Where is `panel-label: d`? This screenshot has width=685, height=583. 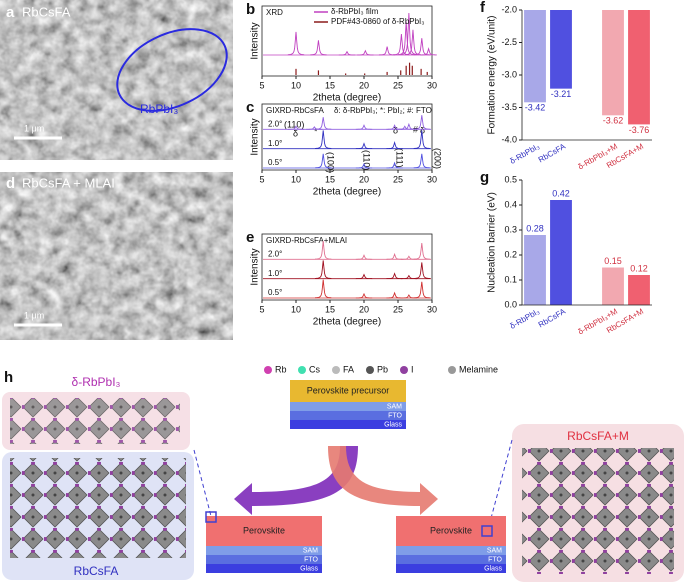
panel-label: d is located at coordinates (10, 183).